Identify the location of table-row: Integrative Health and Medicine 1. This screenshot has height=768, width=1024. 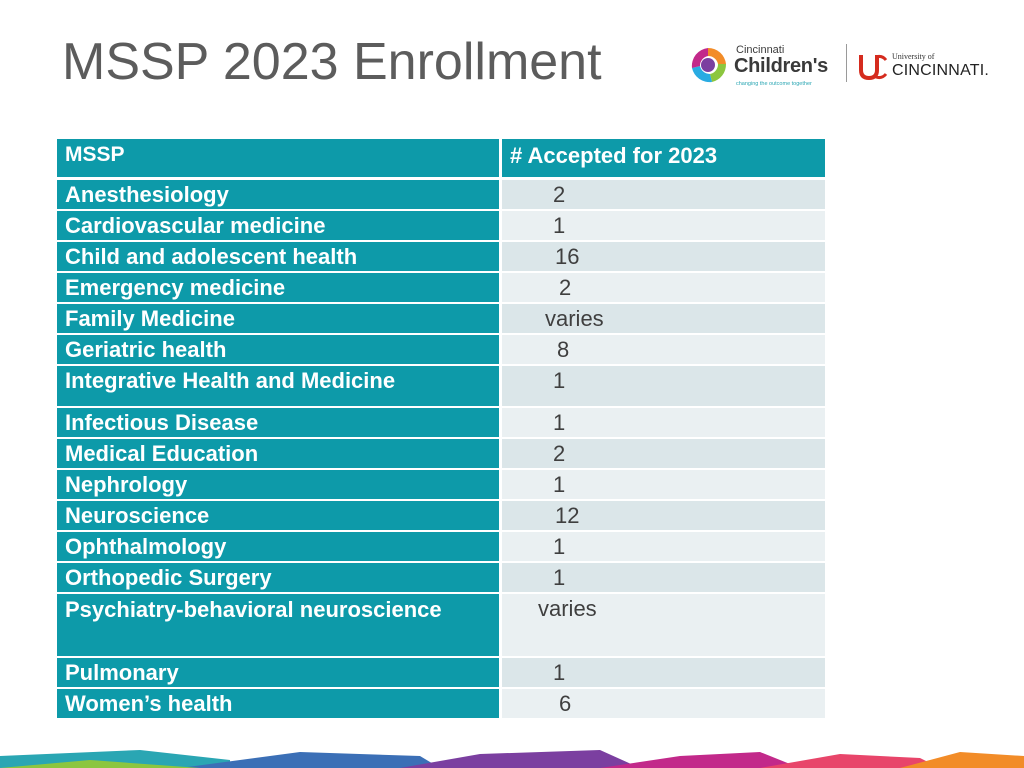
(441, 386).